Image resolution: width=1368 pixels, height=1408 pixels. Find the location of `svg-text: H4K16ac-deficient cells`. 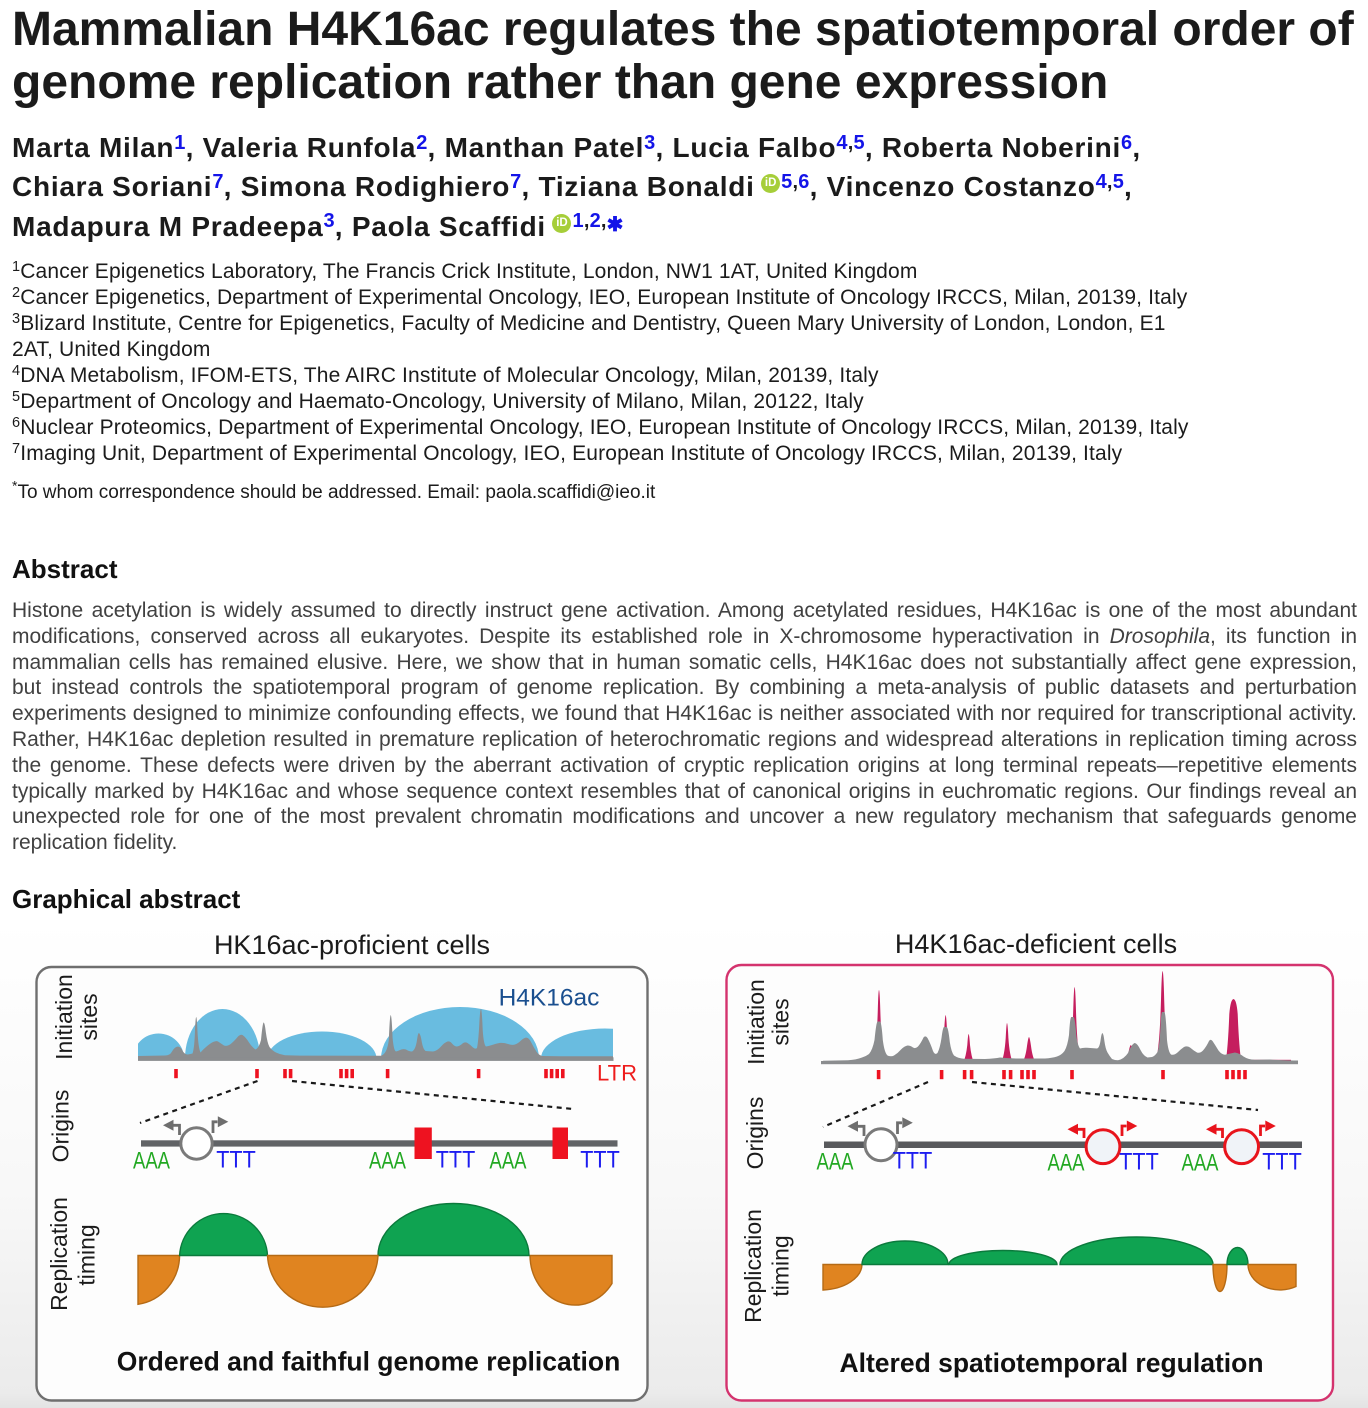

svg-text: H4K16ac-deficient cells is located at coordinates (1036, 944).